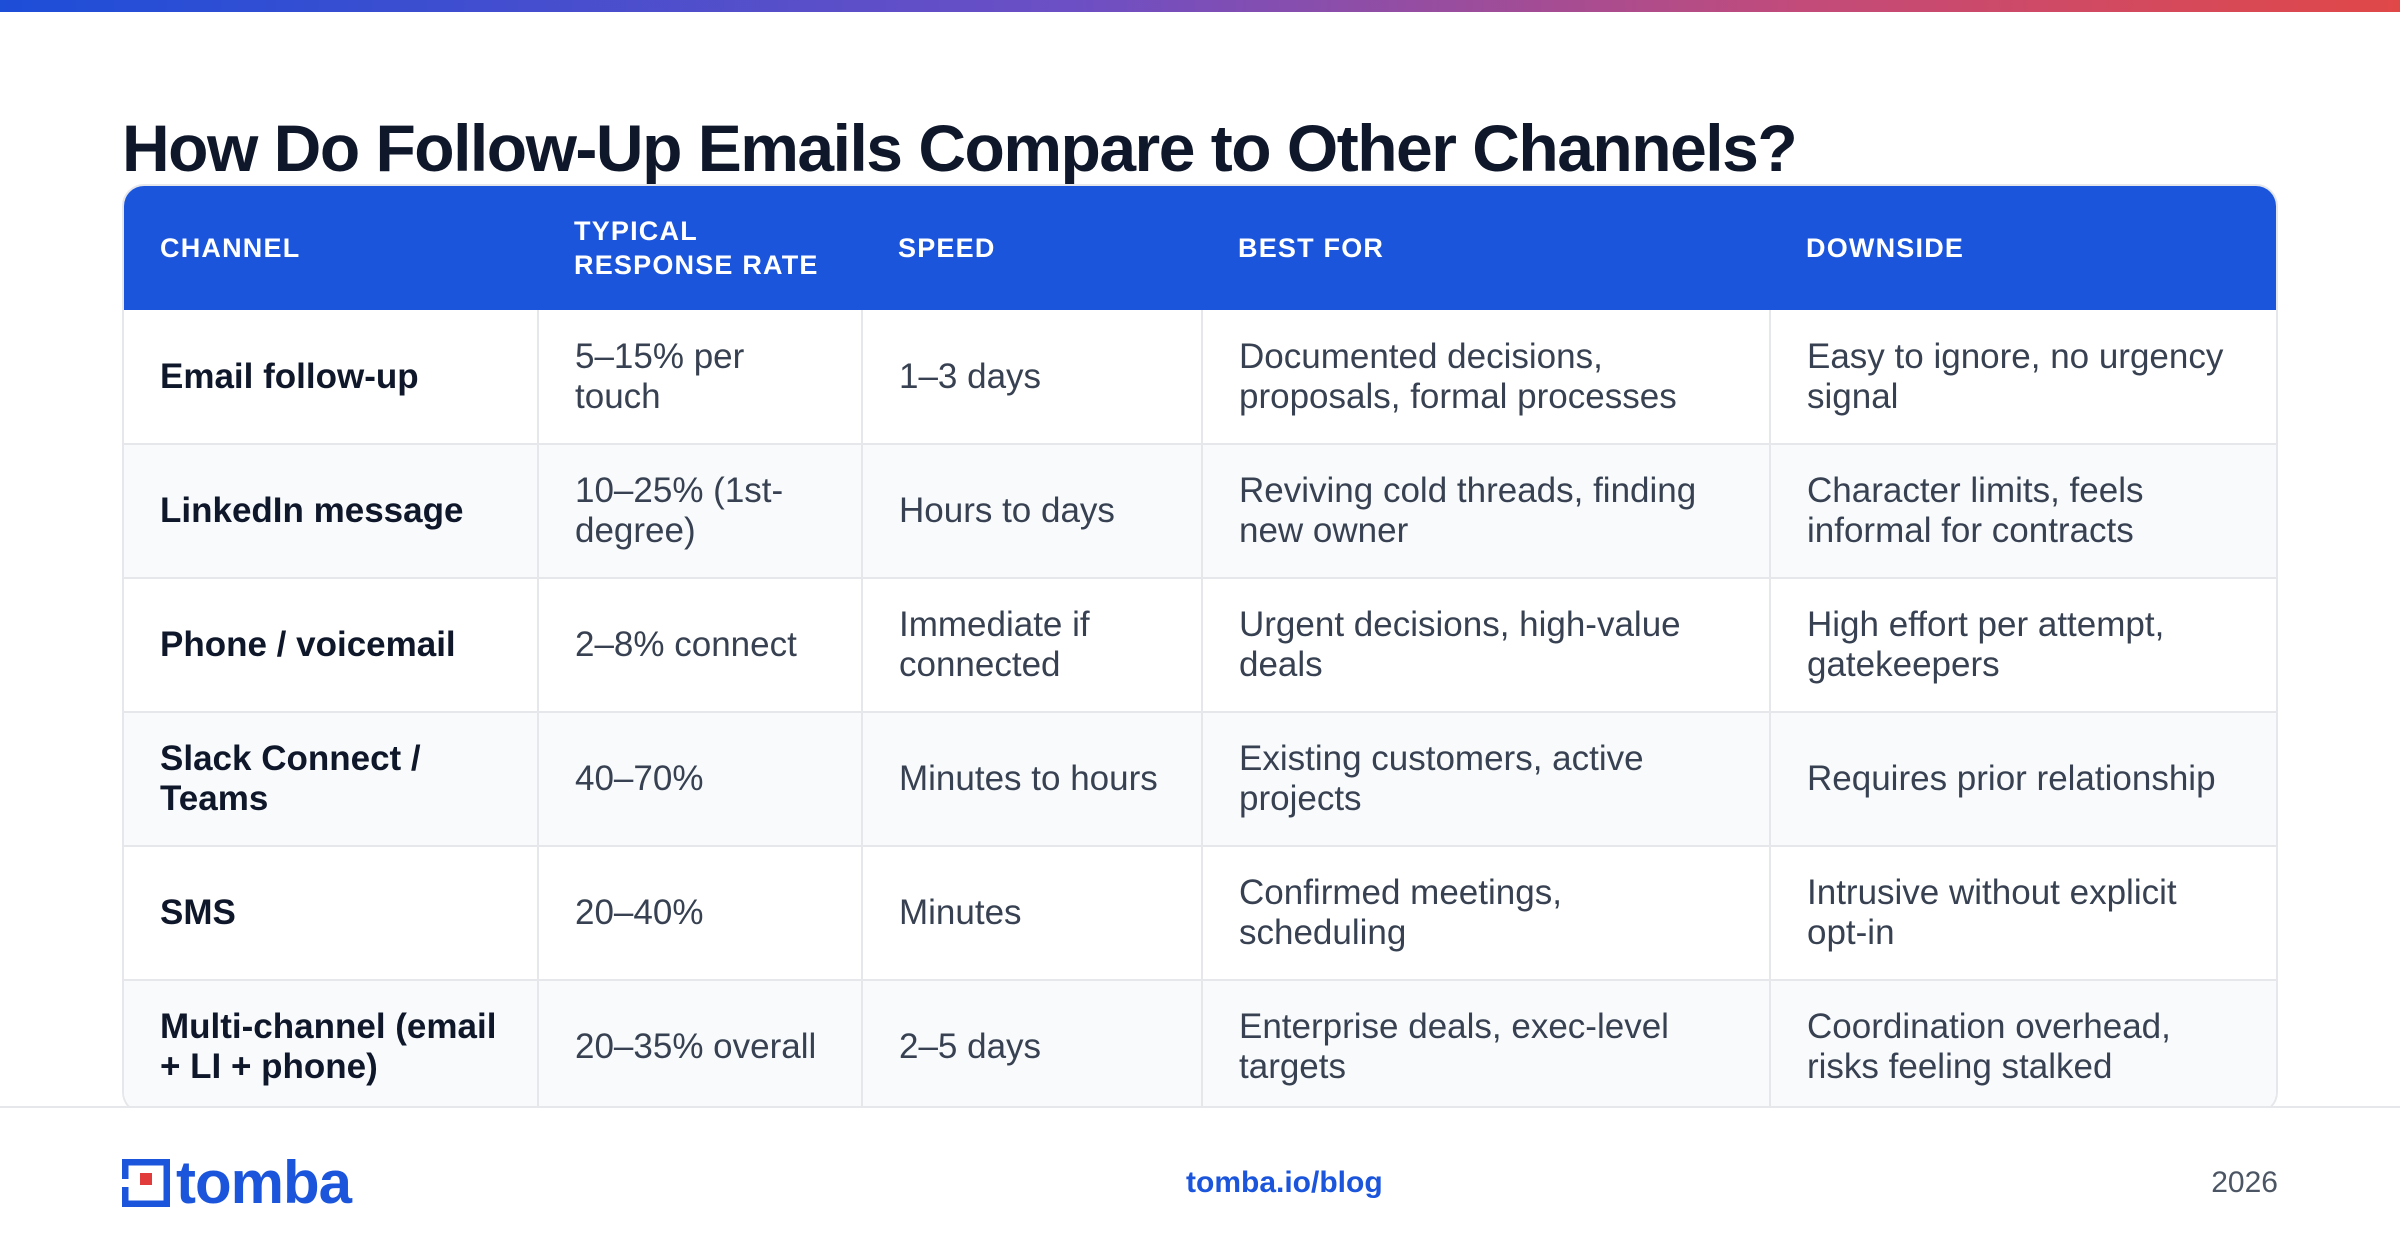  What do you see at coordinates (1032, 1046) in the screenshot?
I see `cell-speed: 2–5 days` at bounding box center [1032, 1046].